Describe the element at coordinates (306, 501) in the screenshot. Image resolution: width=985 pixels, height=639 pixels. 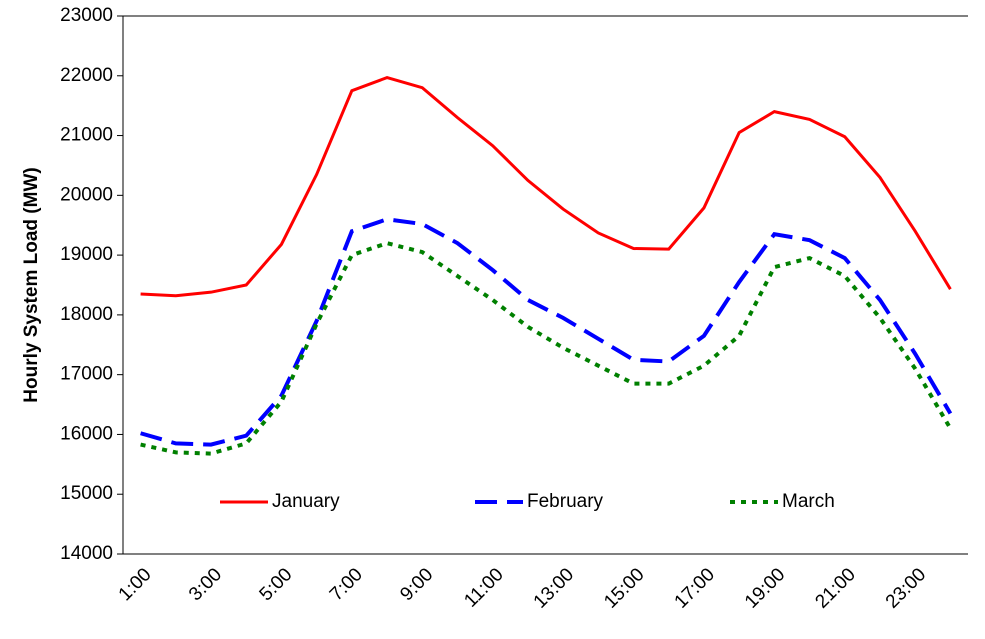
I see `legend-label: January` at that location.